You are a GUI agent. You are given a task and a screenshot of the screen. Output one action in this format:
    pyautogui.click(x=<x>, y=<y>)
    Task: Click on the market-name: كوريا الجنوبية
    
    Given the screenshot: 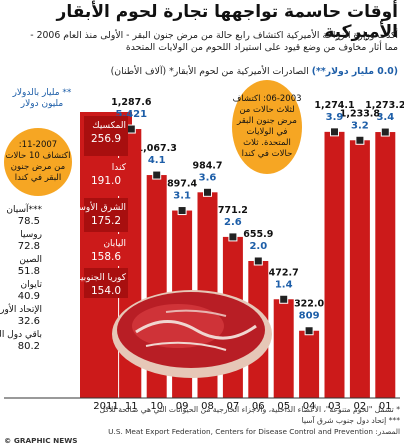 What is the action you would take?
    pyautogui.click(x=101, y=278)
    